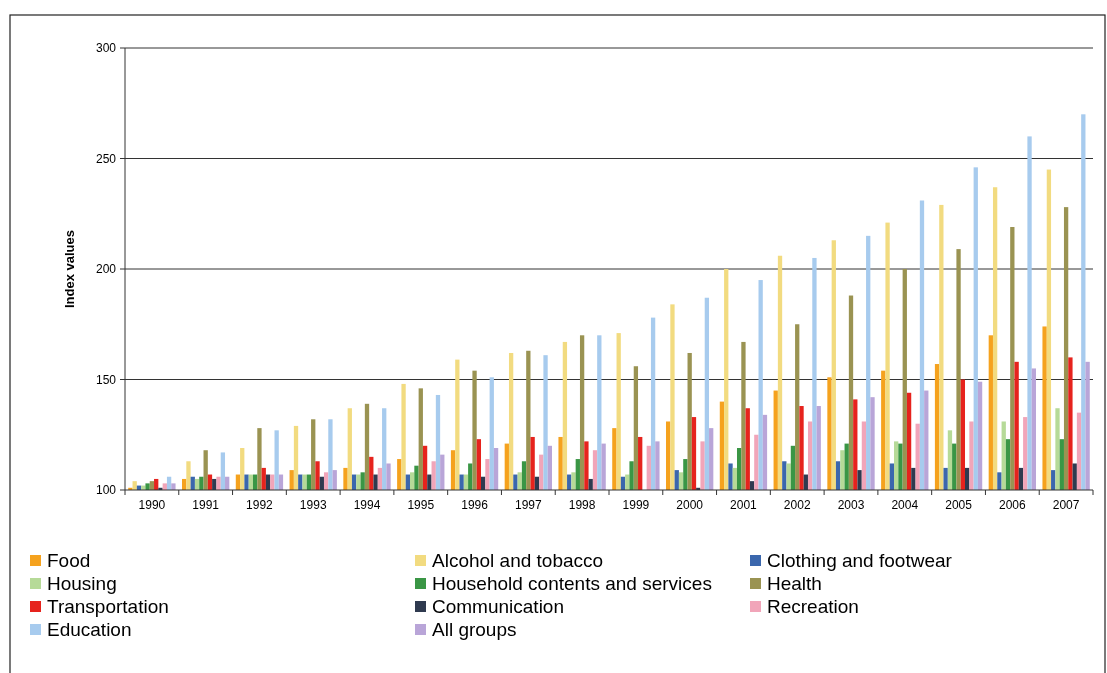  Describe the element at coordinates (582, 505) in the screenshot. I see `x-tick-label: 1998` at that location.